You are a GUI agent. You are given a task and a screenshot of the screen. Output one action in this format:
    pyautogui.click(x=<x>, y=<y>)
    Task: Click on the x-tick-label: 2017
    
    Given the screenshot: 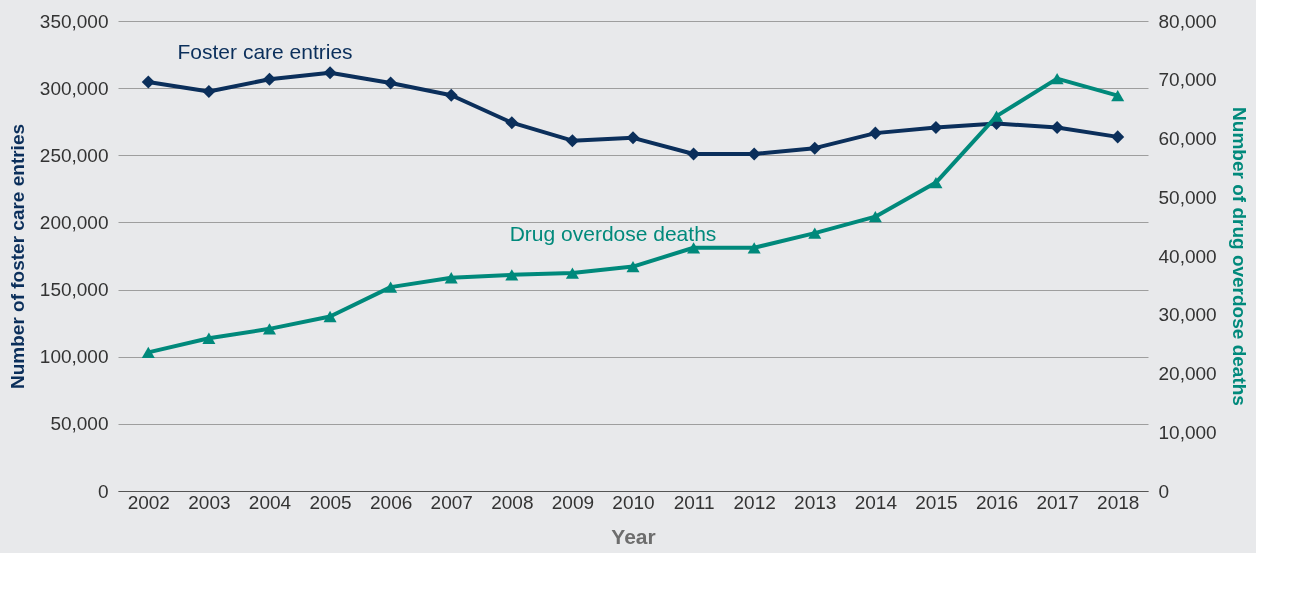 What is the action you would take?
    pyautogui.click(x=1057, y=502)
    